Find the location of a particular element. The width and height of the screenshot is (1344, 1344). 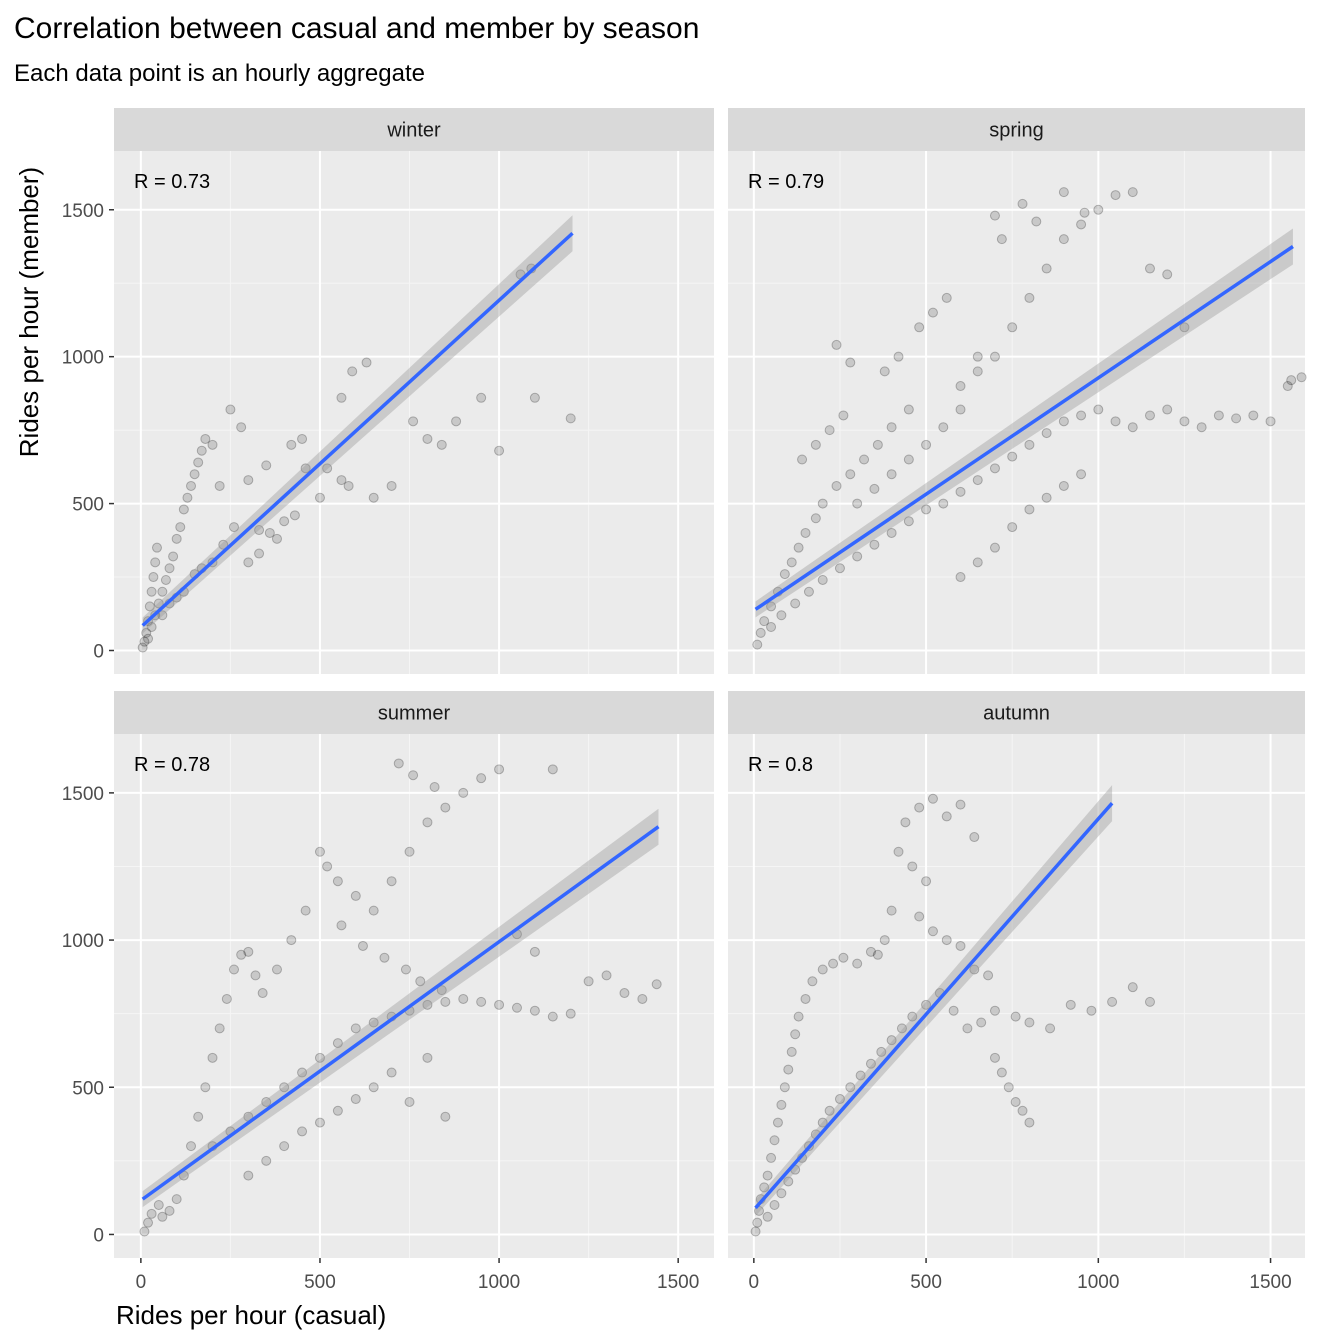

x-tick-label: 0 is located at coordinates (141, 1282).